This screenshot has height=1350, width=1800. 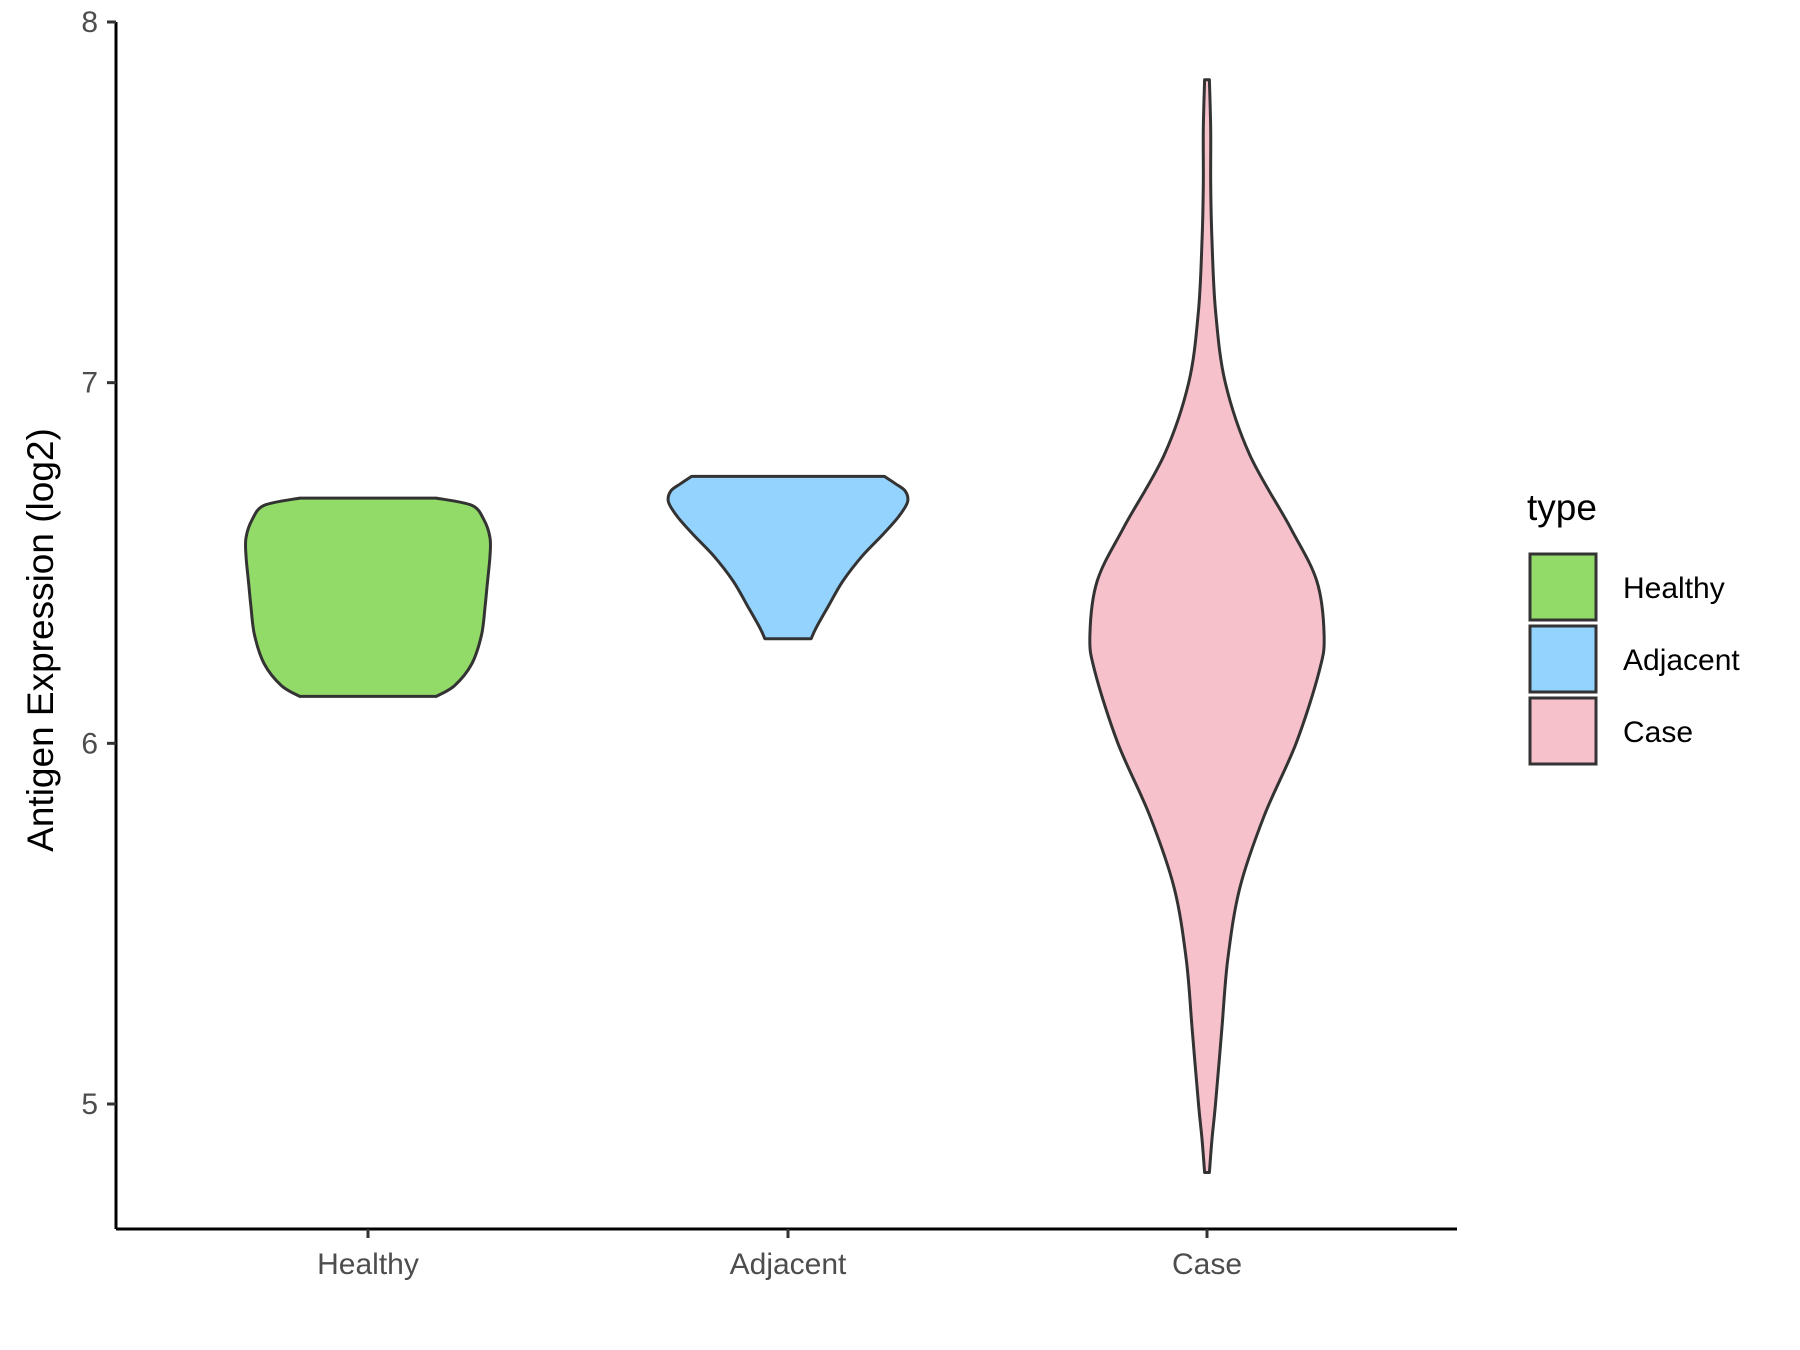 What do you see at coordinates (89, 383) in the screenshot?
I see `y-tick-label: 7` at bounding box center [89, 383].